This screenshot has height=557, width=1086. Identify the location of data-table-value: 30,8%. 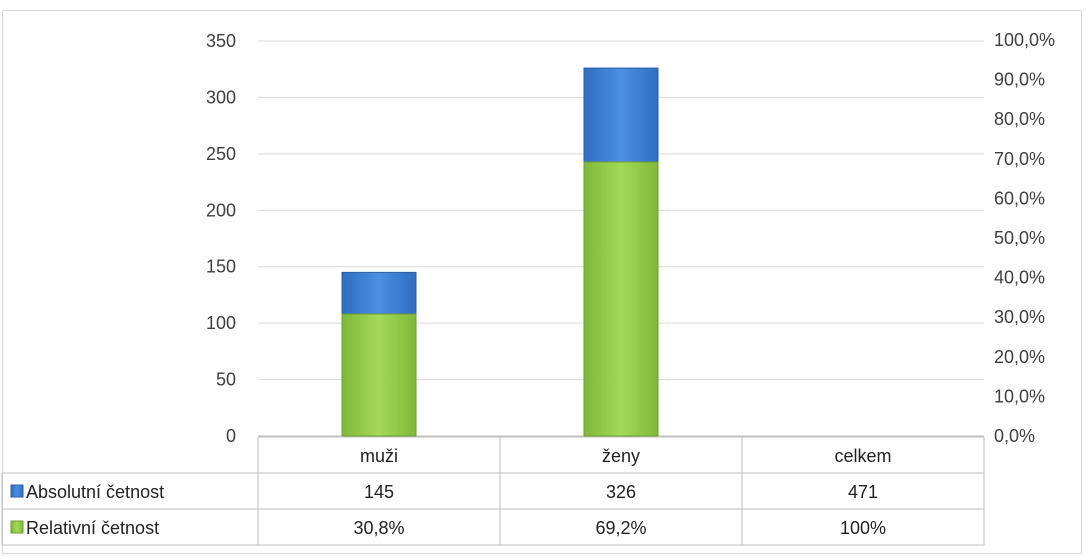
(378, 528).